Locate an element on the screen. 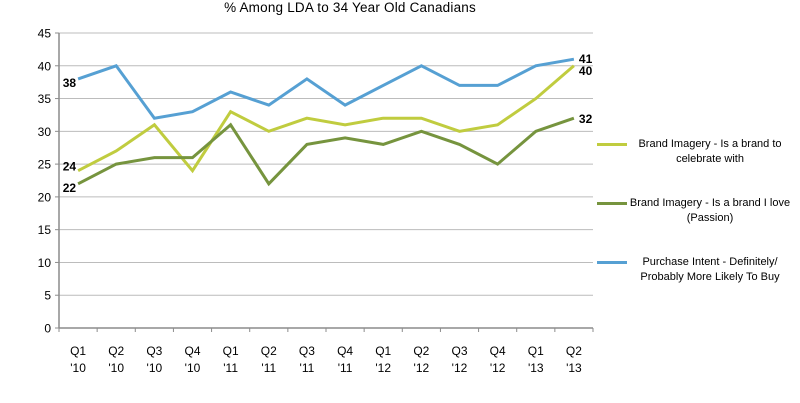  y-axis-label: 45 is located at coordinates (45, 34).